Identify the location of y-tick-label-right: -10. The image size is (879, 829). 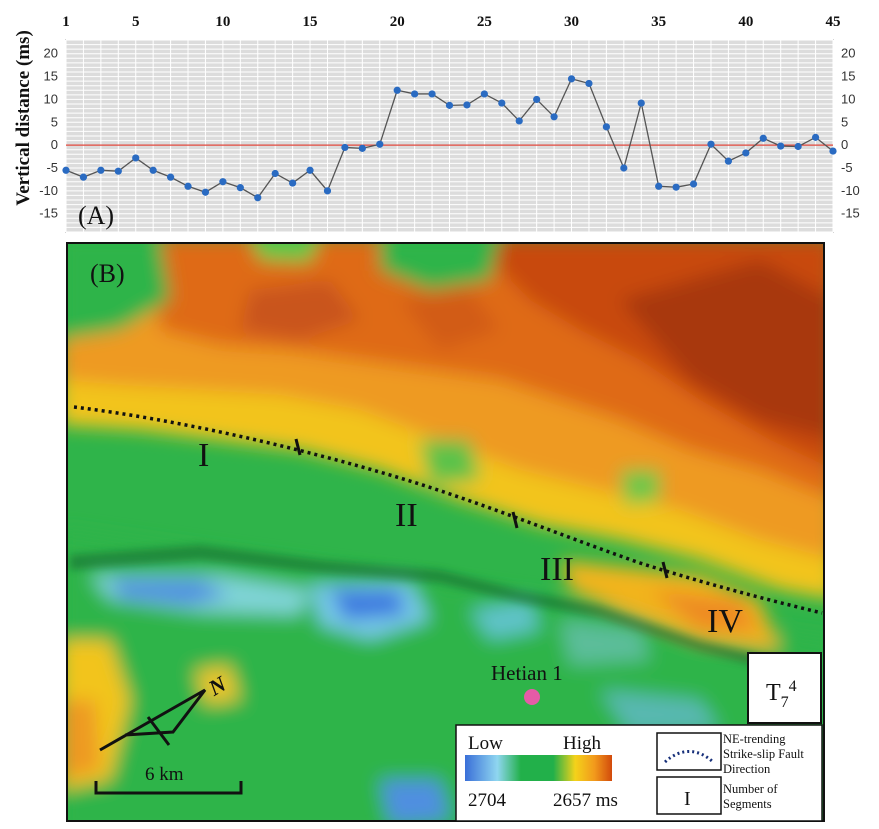
(850, 190).